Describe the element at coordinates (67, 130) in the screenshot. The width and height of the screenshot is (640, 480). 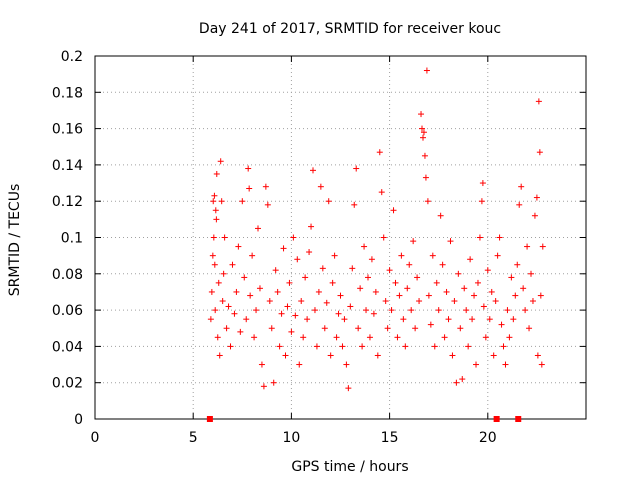
I see `y-tick-label: 0.16` at that location.